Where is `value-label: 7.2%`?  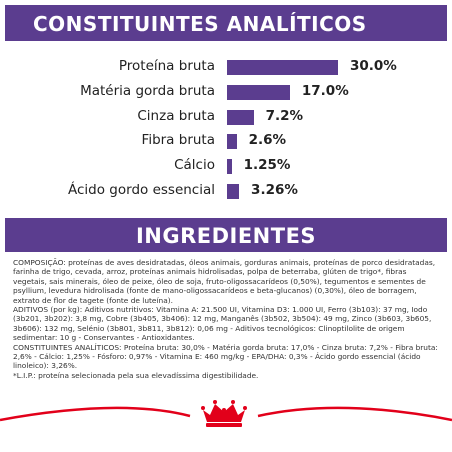
value-label: 7.2% is located at coordinates (284, 115).